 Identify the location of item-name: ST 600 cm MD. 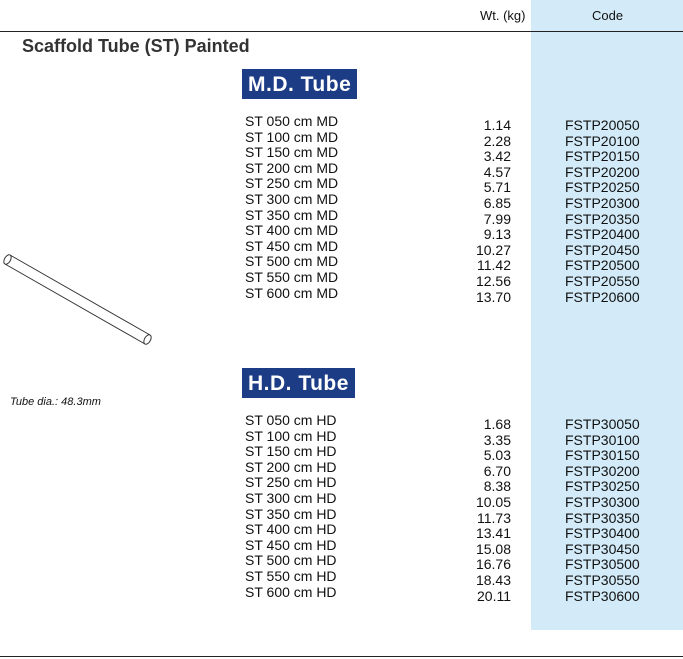
(292, 292).